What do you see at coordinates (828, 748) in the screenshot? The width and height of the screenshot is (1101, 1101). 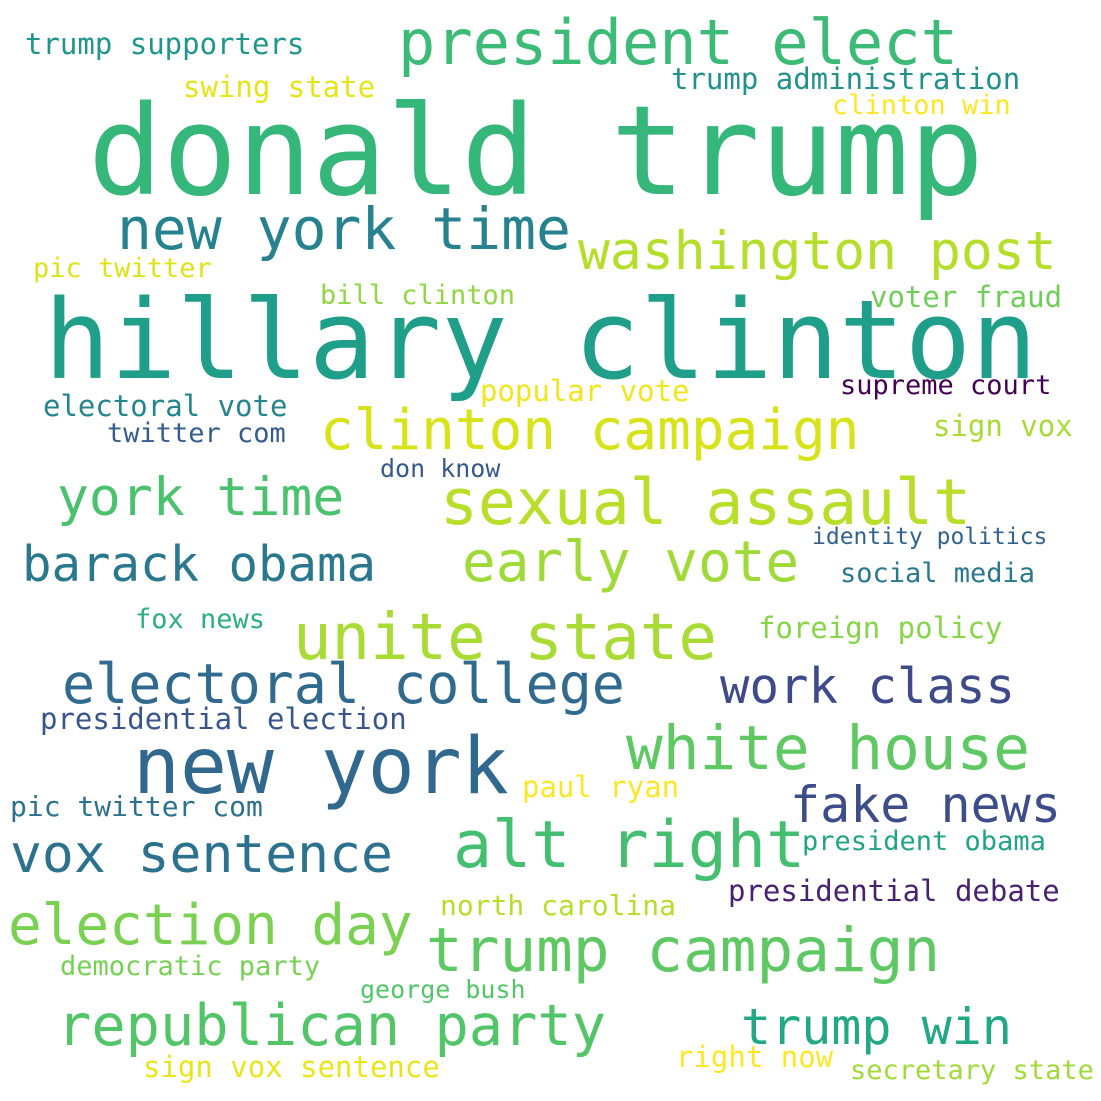 I see `word-white-house: white house` at bounding box center [828, 748].